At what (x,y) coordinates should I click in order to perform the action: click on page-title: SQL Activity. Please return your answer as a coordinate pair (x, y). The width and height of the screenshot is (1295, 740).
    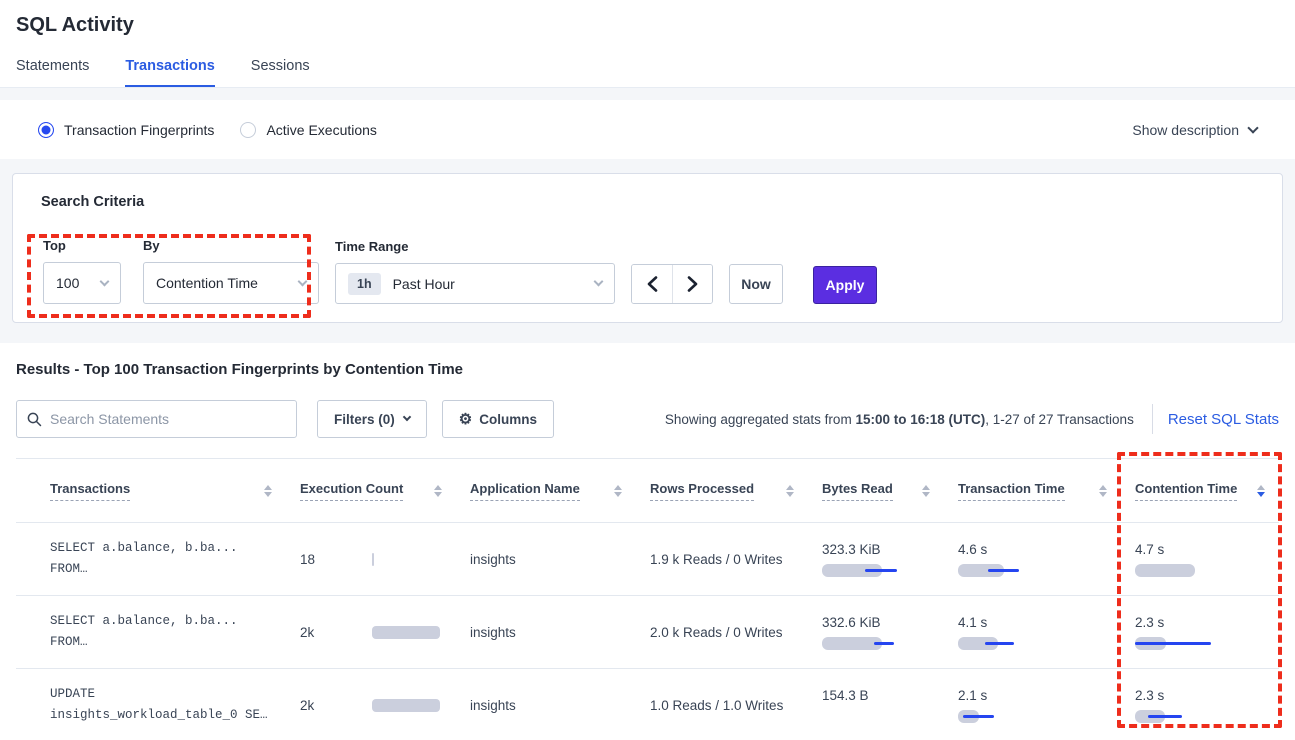
    Looking at the image, I should click on (75, 25).